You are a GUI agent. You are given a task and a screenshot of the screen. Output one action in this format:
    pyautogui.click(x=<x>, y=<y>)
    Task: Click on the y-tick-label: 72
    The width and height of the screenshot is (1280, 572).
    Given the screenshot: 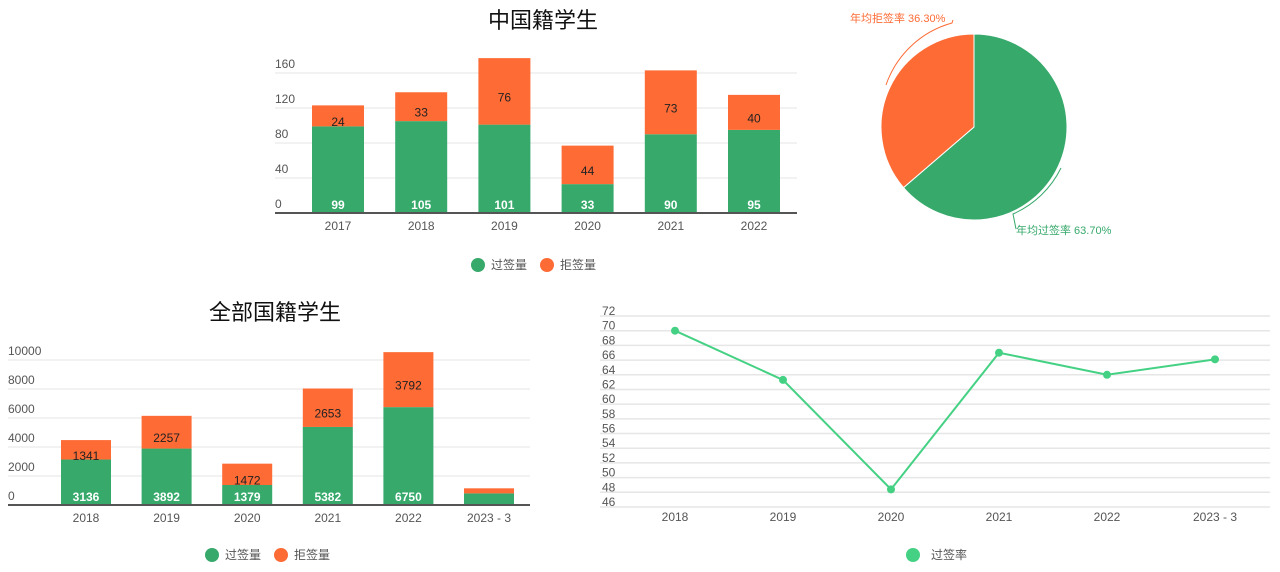 What is the action you would take?
    pyautogui.click(x=609, y=311)
    